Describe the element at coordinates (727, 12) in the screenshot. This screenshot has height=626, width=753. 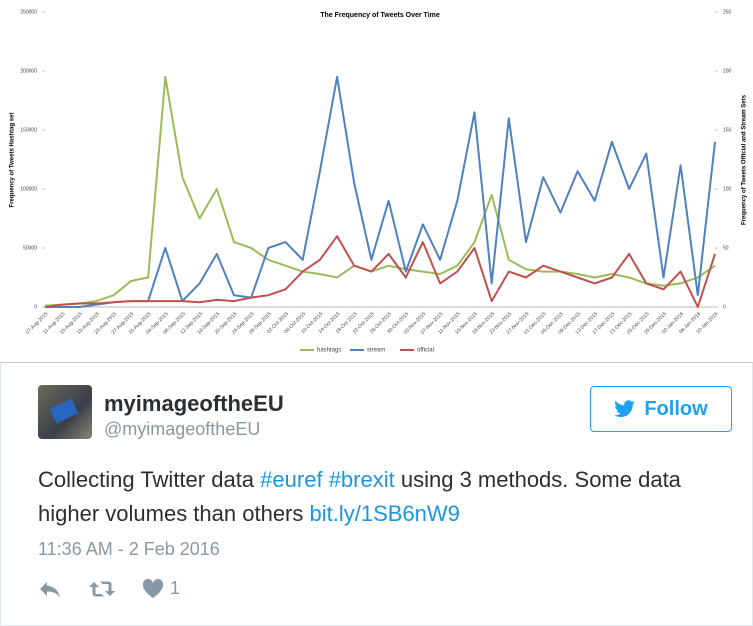
I see `y2-tick-label: 250` at that location.